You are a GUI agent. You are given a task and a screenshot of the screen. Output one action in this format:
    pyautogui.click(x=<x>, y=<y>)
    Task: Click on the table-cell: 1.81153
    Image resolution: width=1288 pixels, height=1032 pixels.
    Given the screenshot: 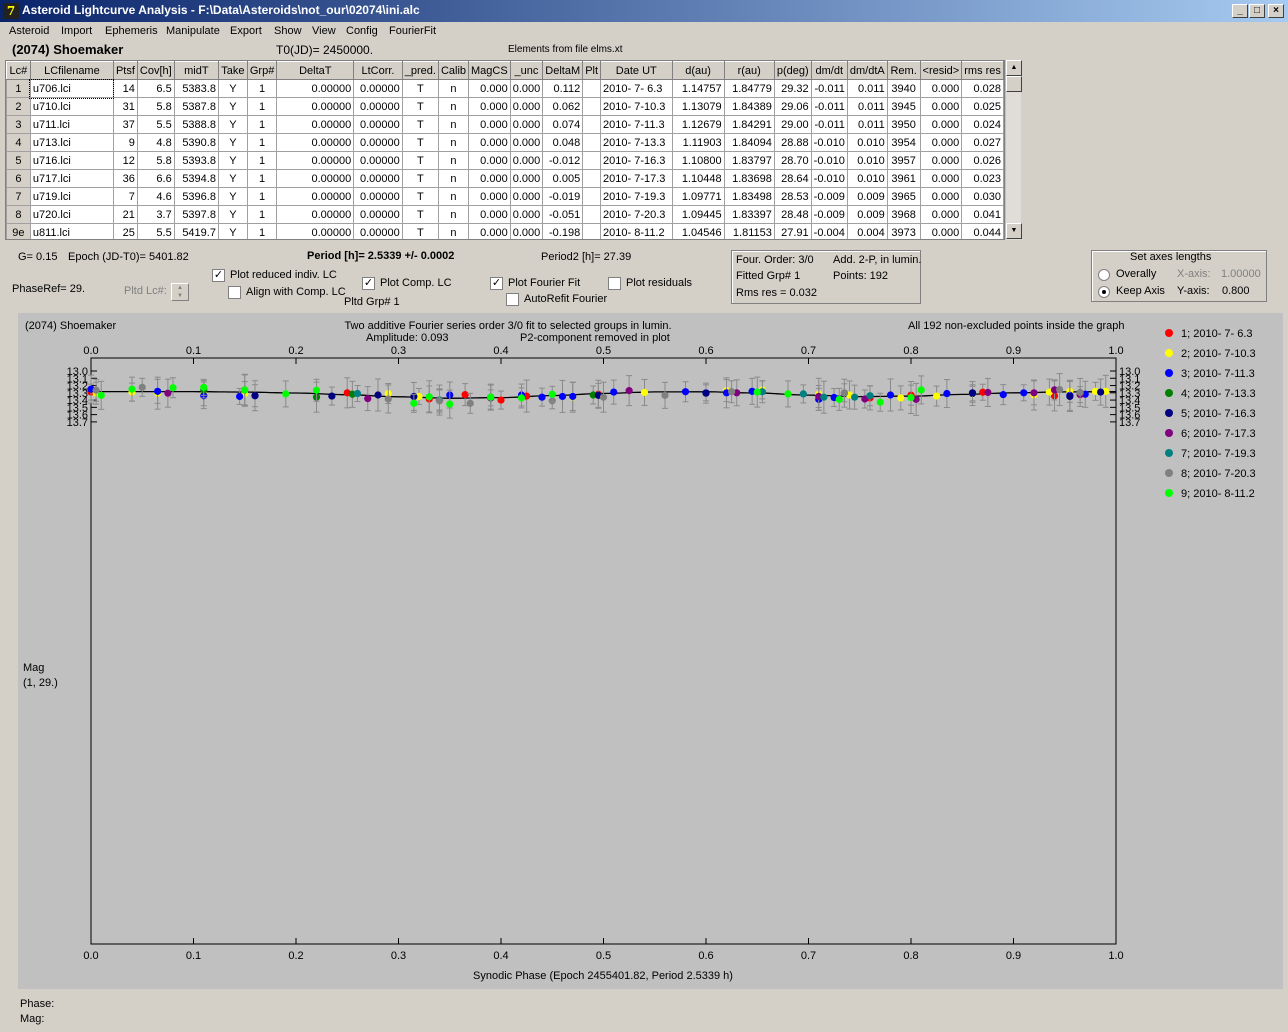 What is the action you would take?
    pyautogui.click(x=749, y=231)
    